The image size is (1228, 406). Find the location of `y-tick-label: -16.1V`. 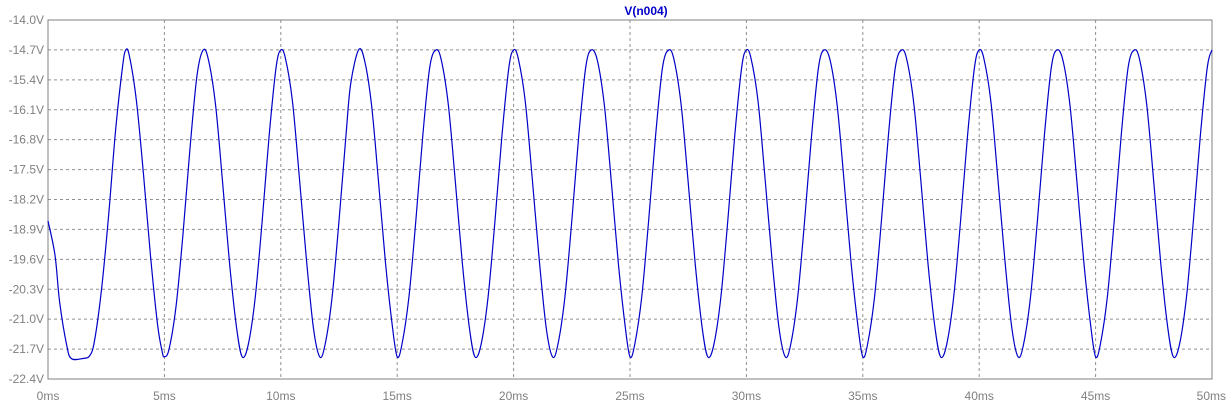

y-tick-label: -16.1V is located at coordinates (26, 110).